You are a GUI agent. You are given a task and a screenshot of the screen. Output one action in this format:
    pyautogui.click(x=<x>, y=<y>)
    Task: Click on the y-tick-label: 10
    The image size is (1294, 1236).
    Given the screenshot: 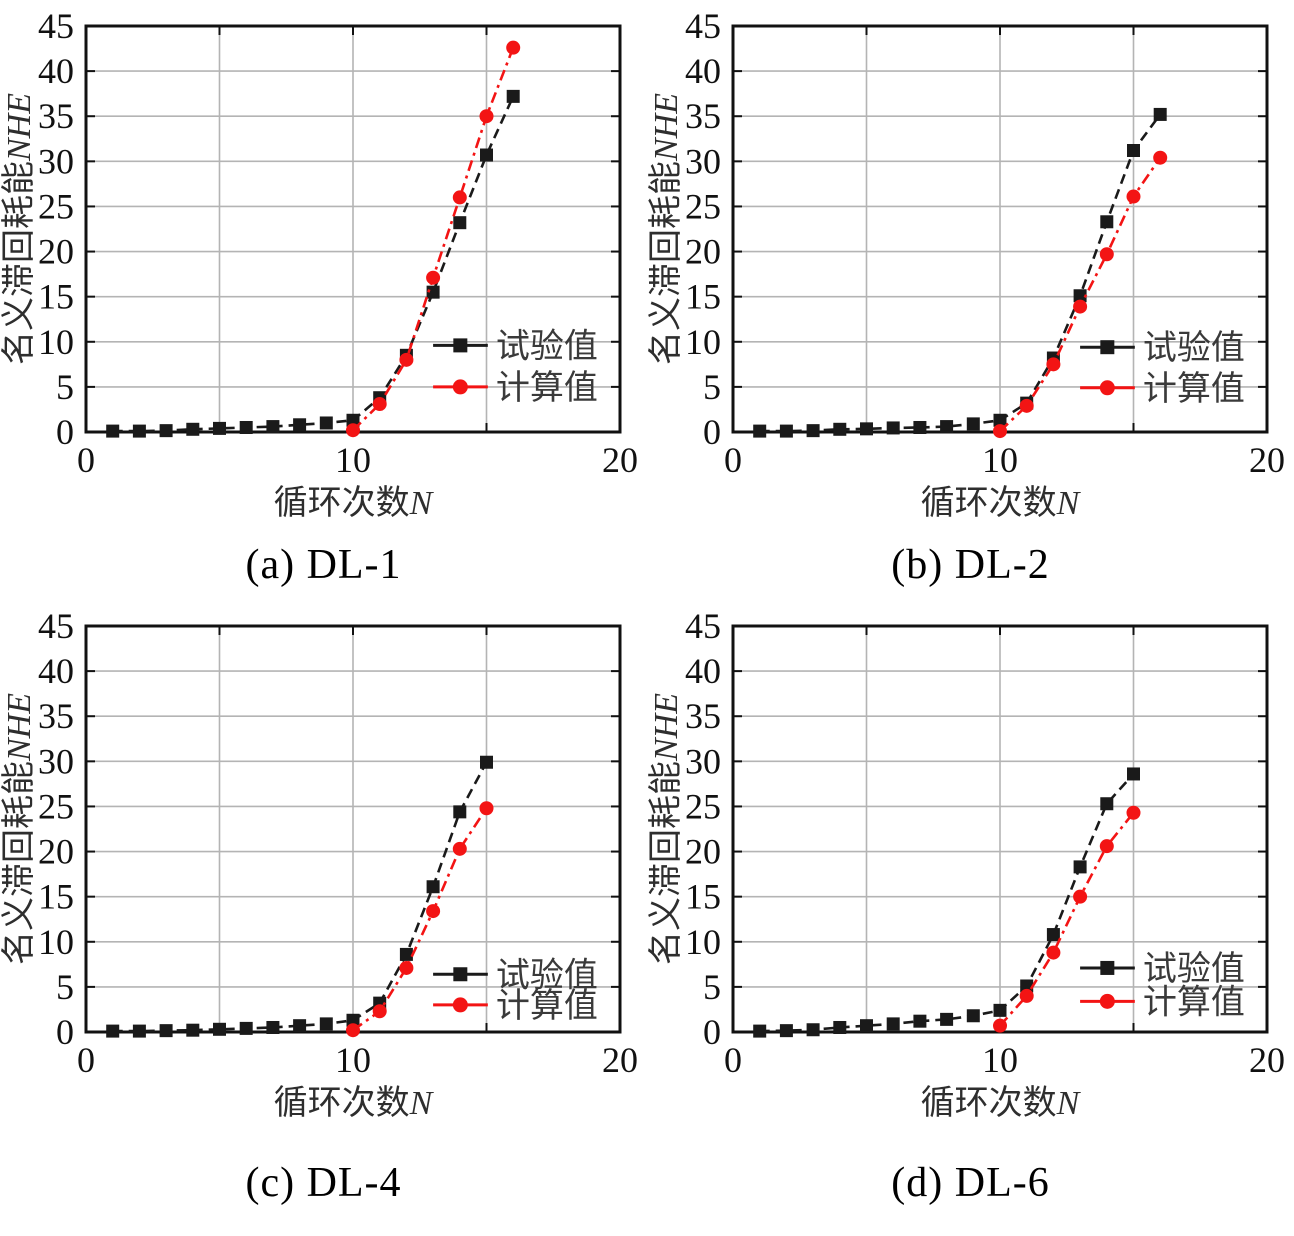 What is the action you would take?
    pyautogui.click(x=56, y=942)
    